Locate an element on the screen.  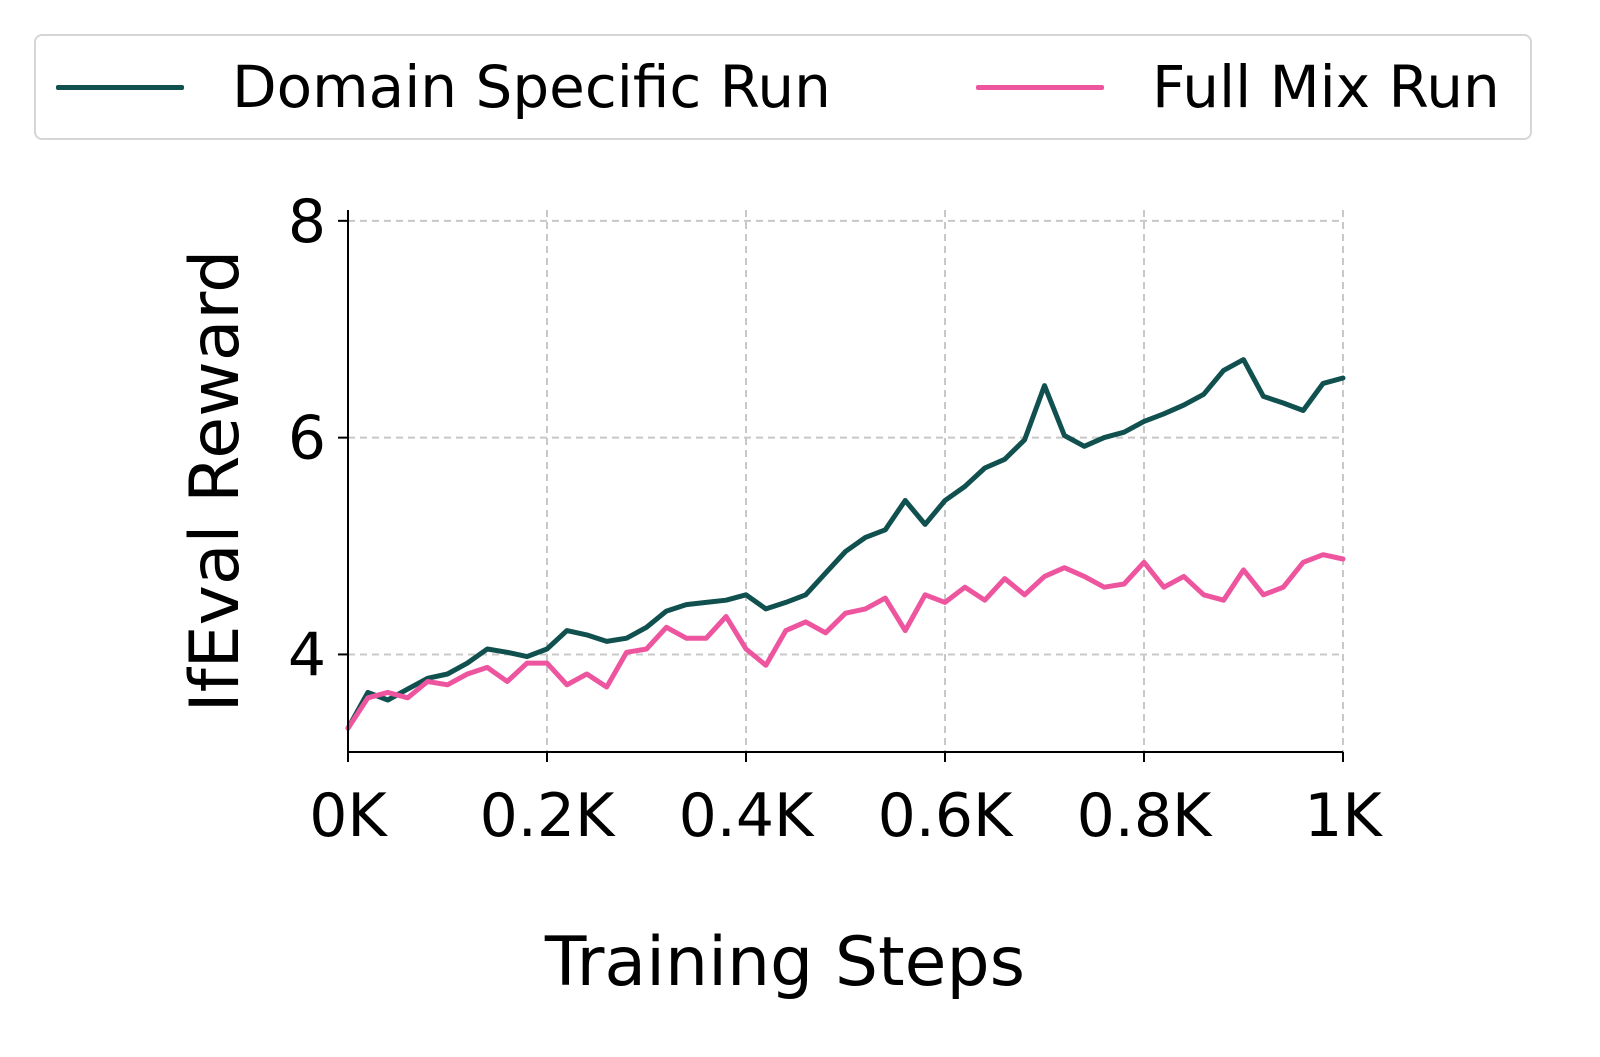
legend-item-domain-specific: Domain Specific Run is located at coordinates (443, 87).